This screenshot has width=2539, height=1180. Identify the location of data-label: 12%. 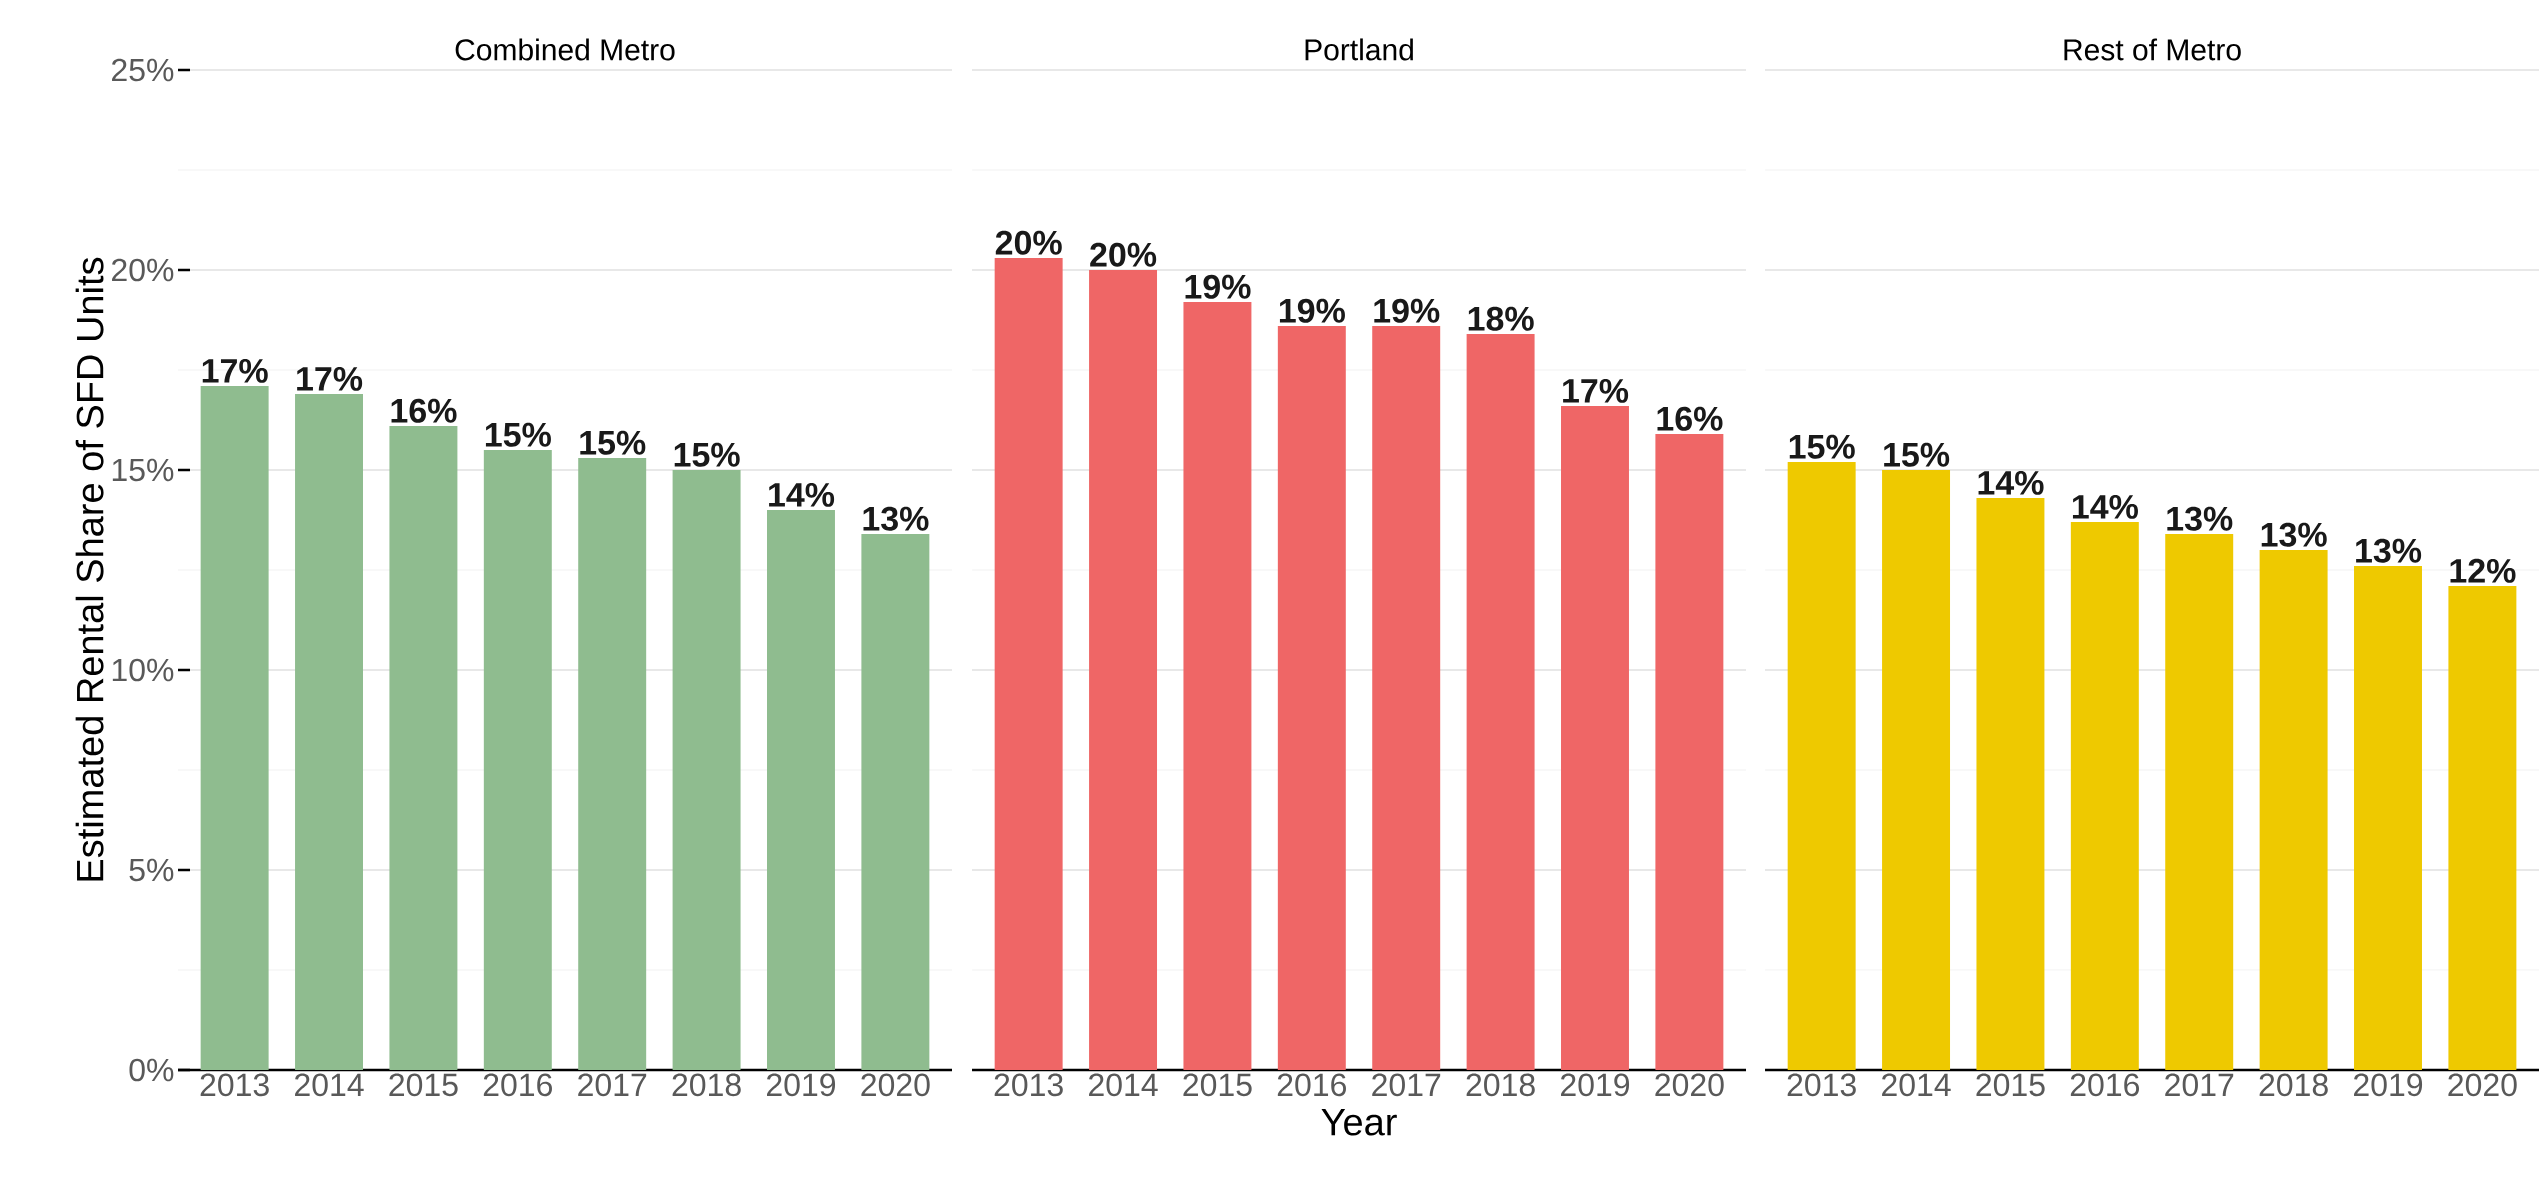
(2483, 570).